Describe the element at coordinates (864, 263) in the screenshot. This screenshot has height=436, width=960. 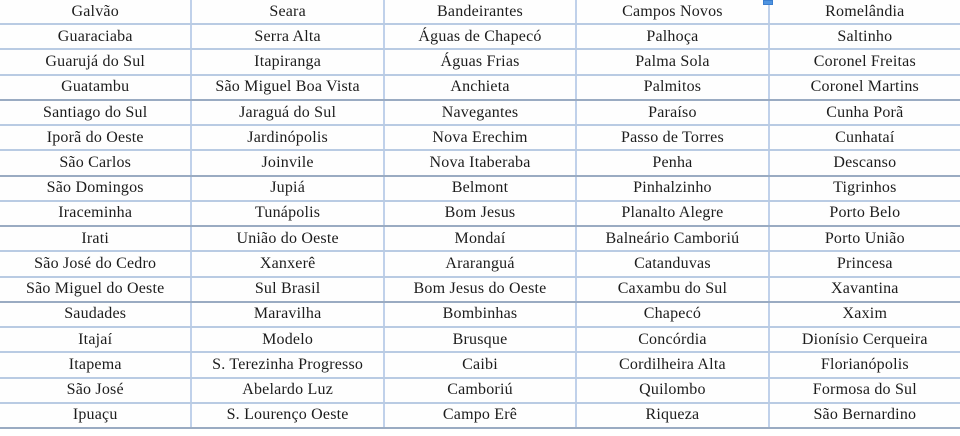
I see `table-cell: Princesa` at that location.